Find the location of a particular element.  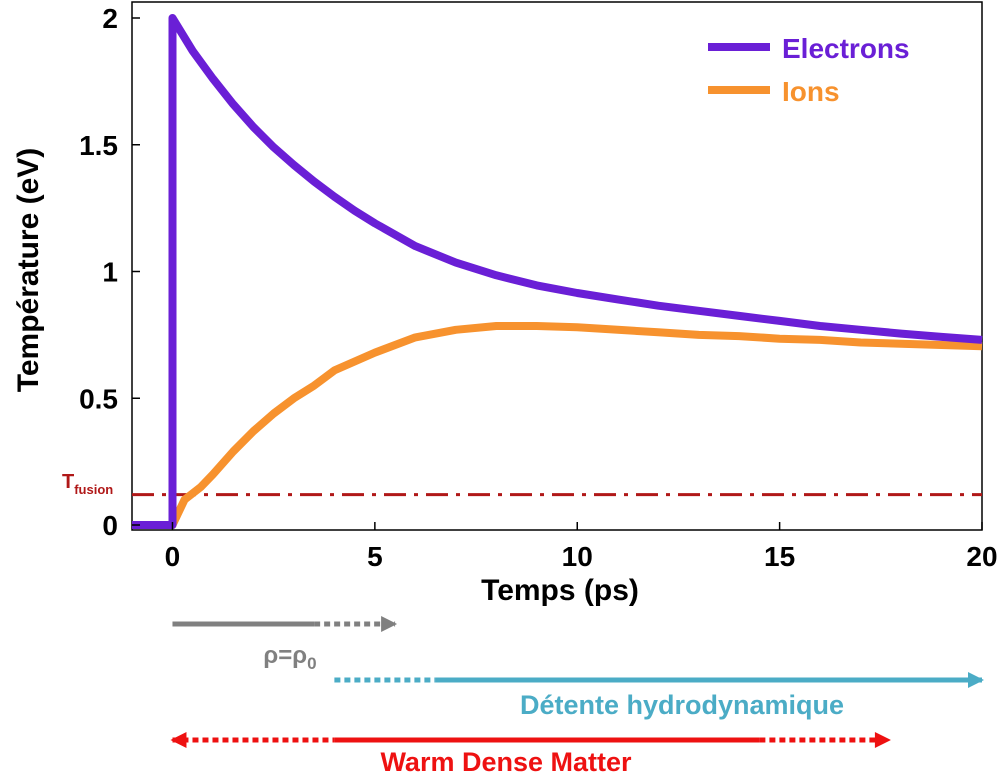

legend: Electrons Ions is located at coordinates (809, 70).